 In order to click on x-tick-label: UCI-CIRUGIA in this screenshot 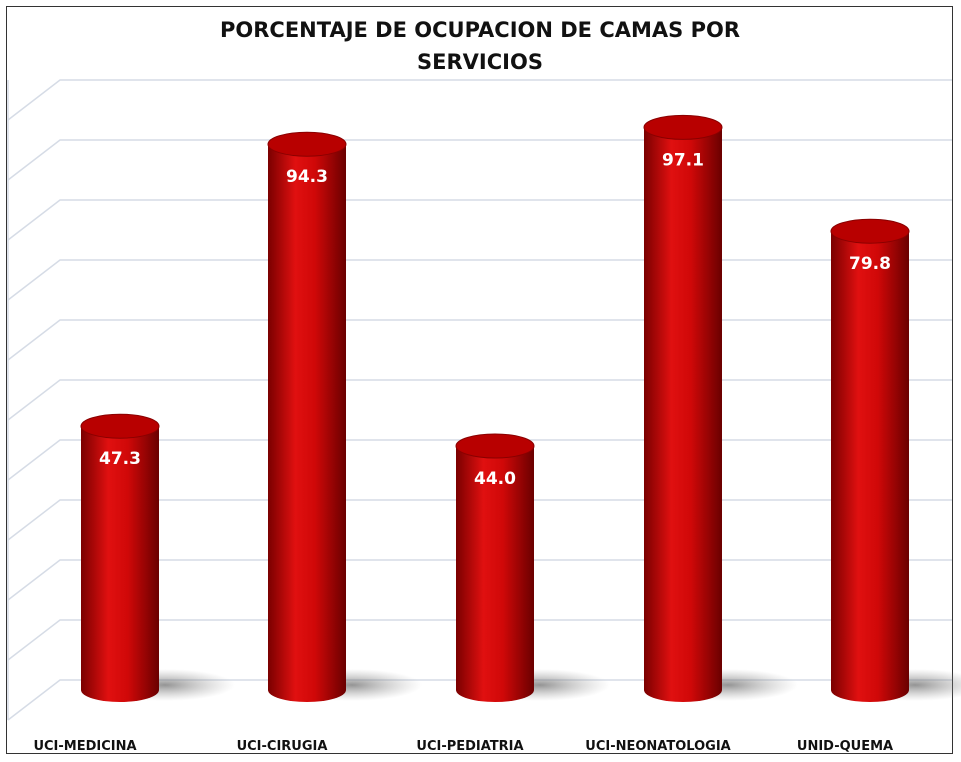, I will do `click(282, 746)`.